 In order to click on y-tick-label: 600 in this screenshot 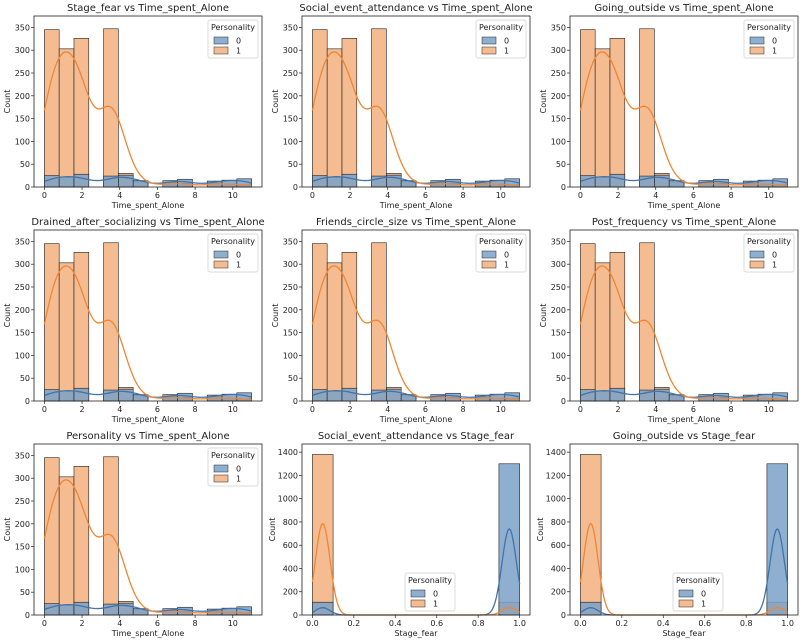, I will do `click(290, 545)`.